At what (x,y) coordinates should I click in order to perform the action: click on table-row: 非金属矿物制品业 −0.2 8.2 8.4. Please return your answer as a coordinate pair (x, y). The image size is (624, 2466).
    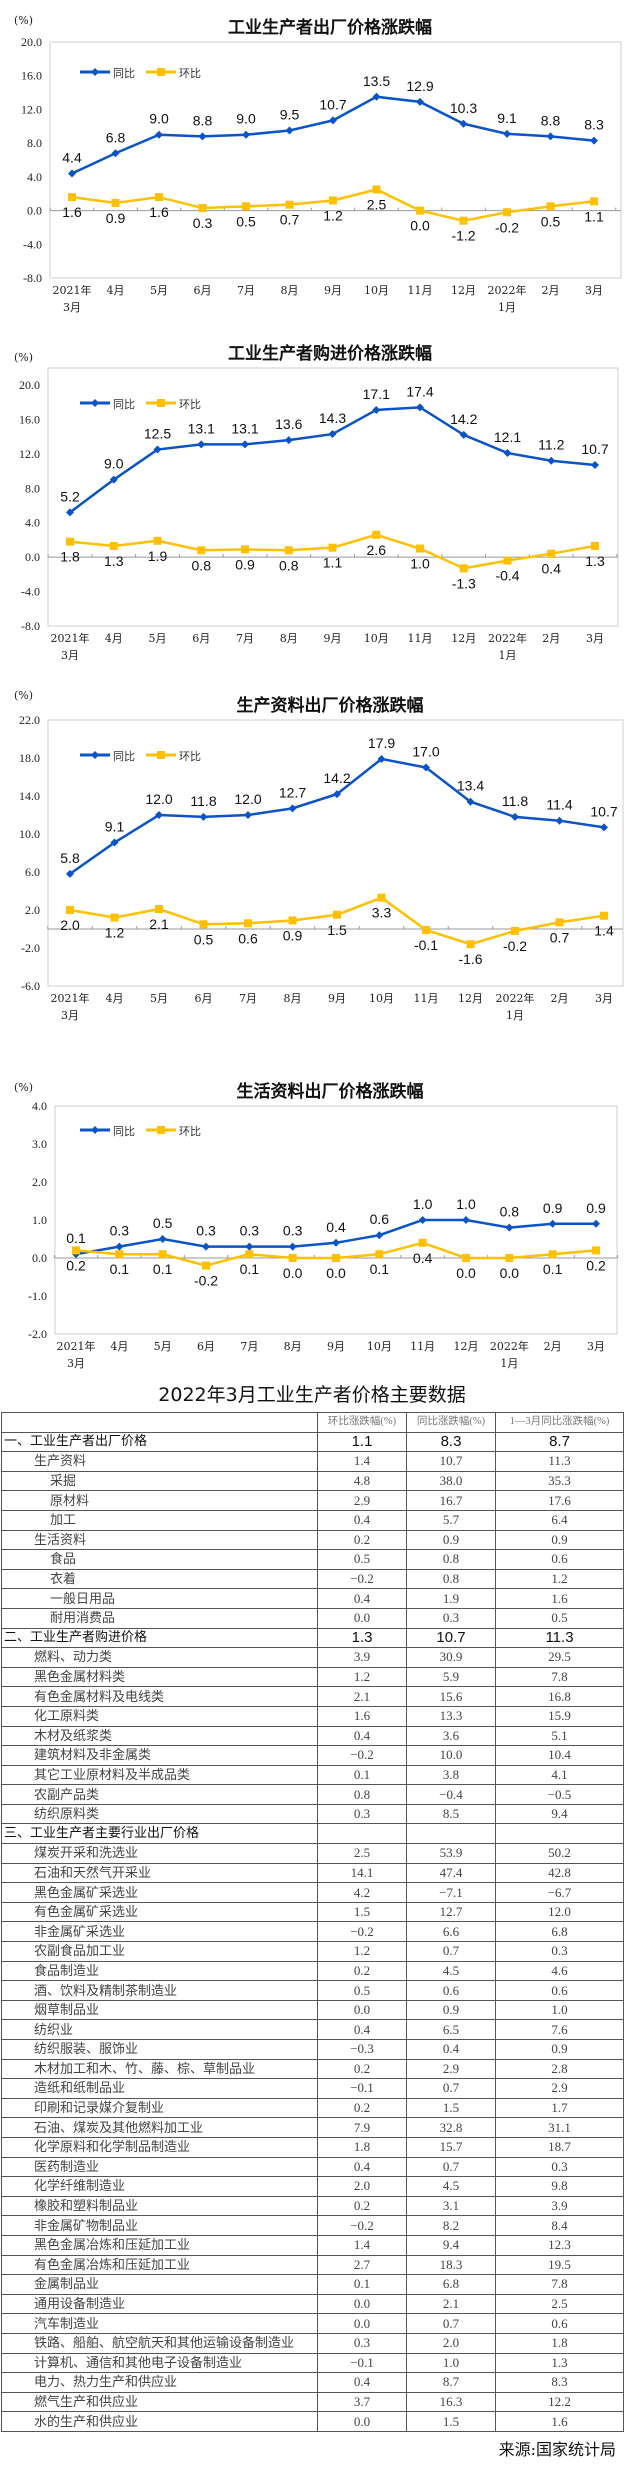
    Looking at the image, I should click on (312, 2225).